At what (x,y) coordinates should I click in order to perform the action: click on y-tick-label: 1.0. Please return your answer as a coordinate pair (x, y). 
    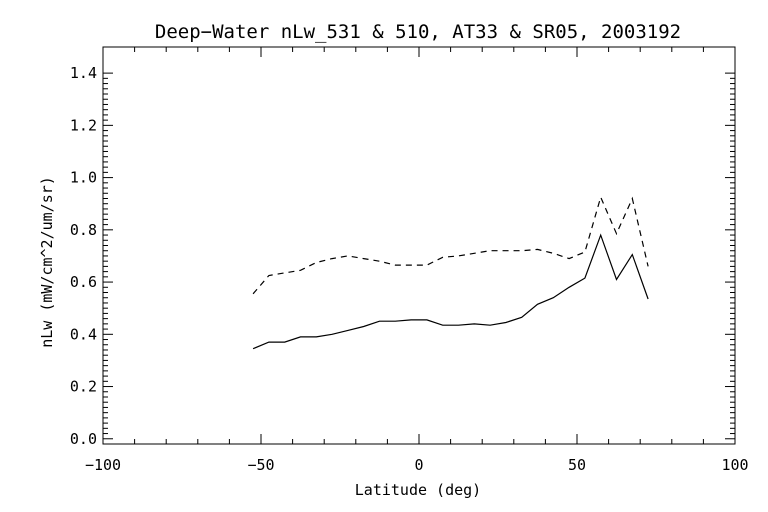
    Looking at the image, I should click on (83, 178).